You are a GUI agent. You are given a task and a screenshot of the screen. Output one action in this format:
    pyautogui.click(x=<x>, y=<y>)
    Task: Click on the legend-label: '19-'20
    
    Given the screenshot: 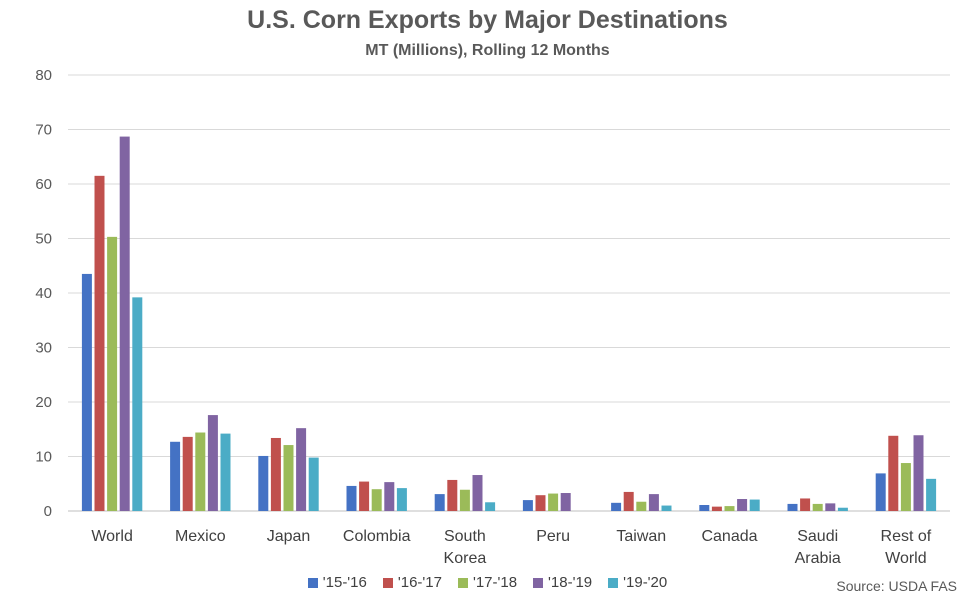 What is the action you would take?
    pyautogui.click(x=645, y=582)
    